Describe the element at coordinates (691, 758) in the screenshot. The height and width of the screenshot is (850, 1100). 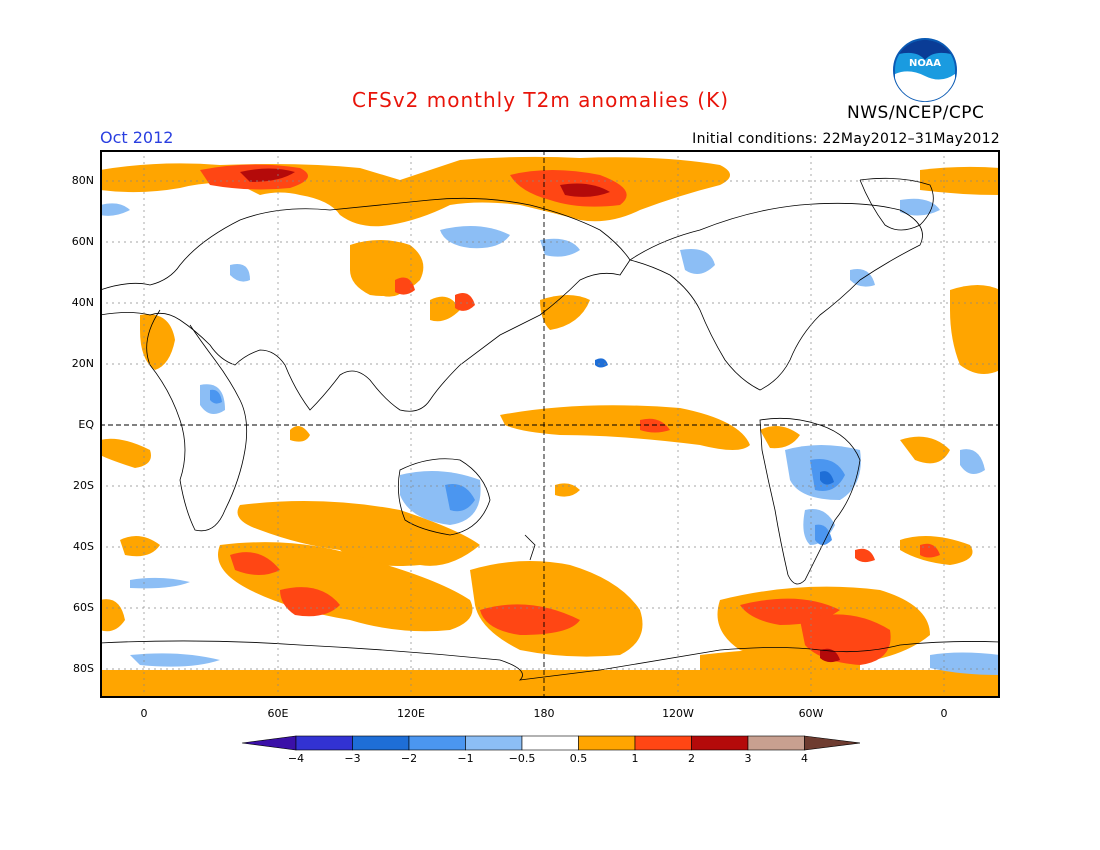
I see `colorbar-tick-label: 2` at that location.